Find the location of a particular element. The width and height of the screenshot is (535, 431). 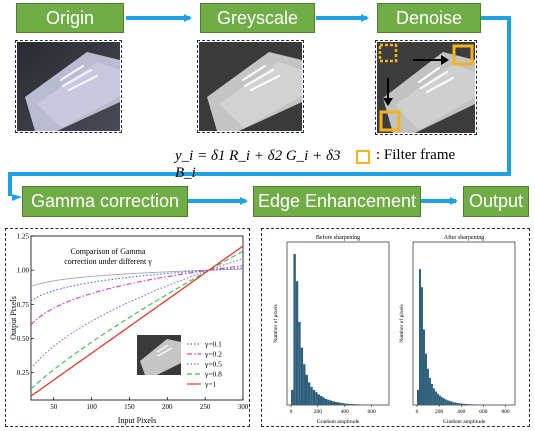

step-origin: Origin is located at coordinates (70, 18).